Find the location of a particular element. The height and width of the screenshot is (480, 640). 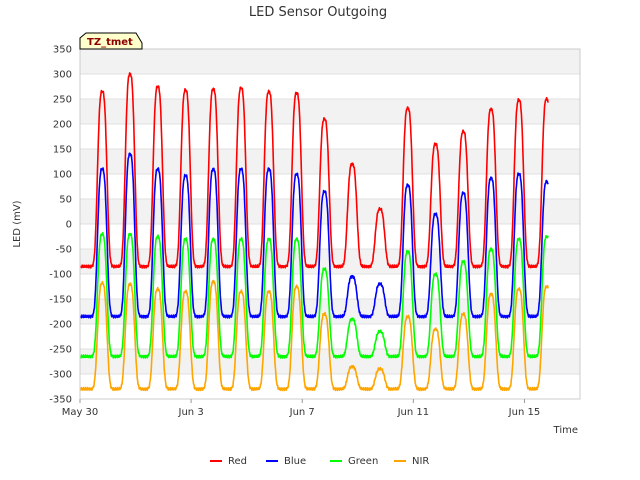

x-tick-label: May 30 is located at coordinates (80, 412).